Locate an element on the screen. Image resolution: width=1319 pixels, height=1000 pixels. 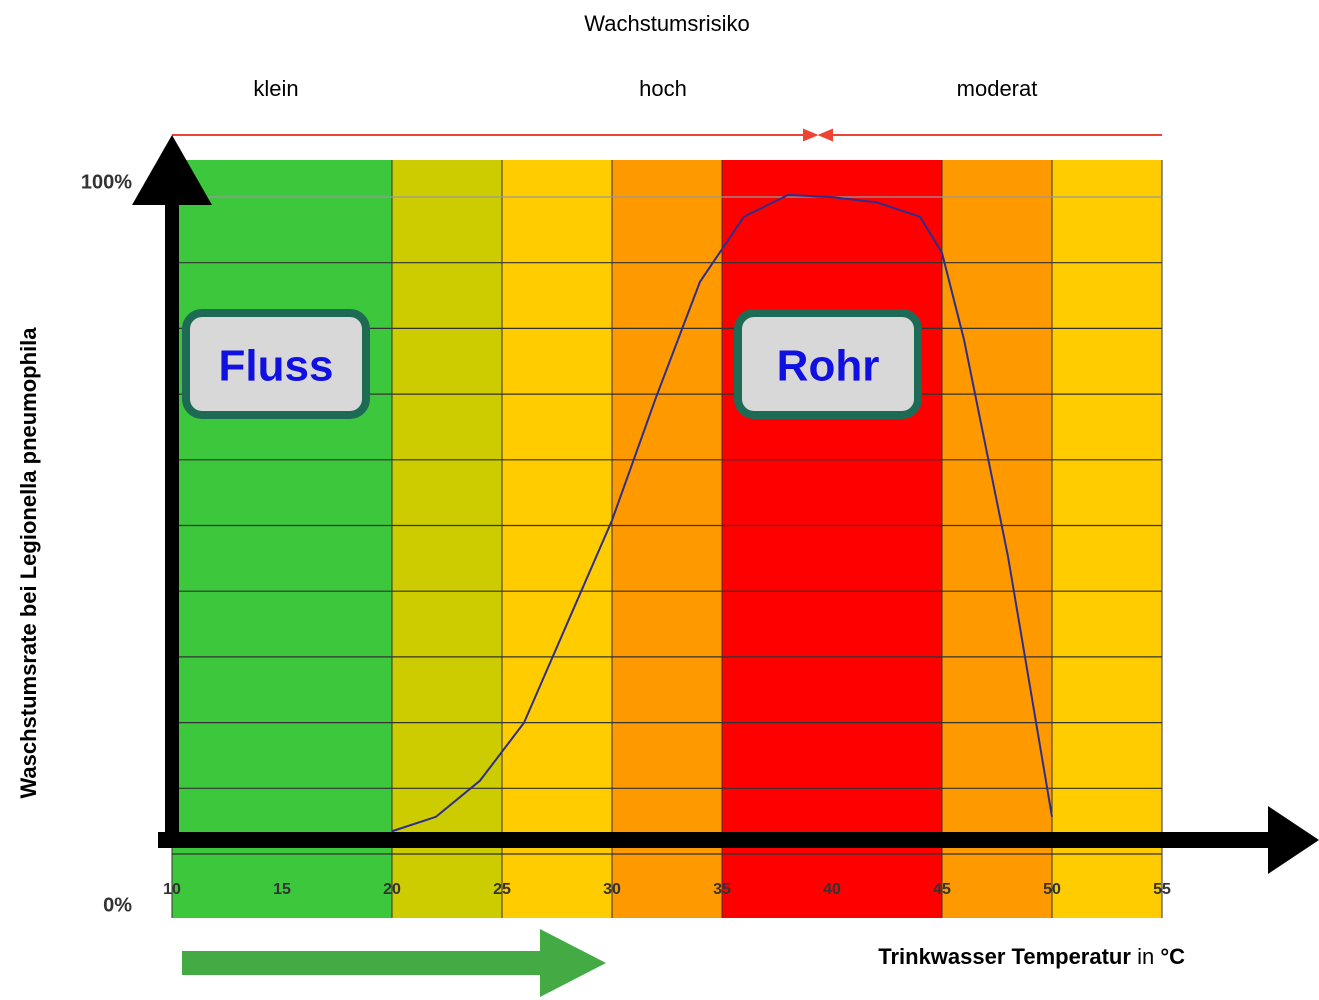
x-tick-label: 50 is located at coordinates (1052, 889).